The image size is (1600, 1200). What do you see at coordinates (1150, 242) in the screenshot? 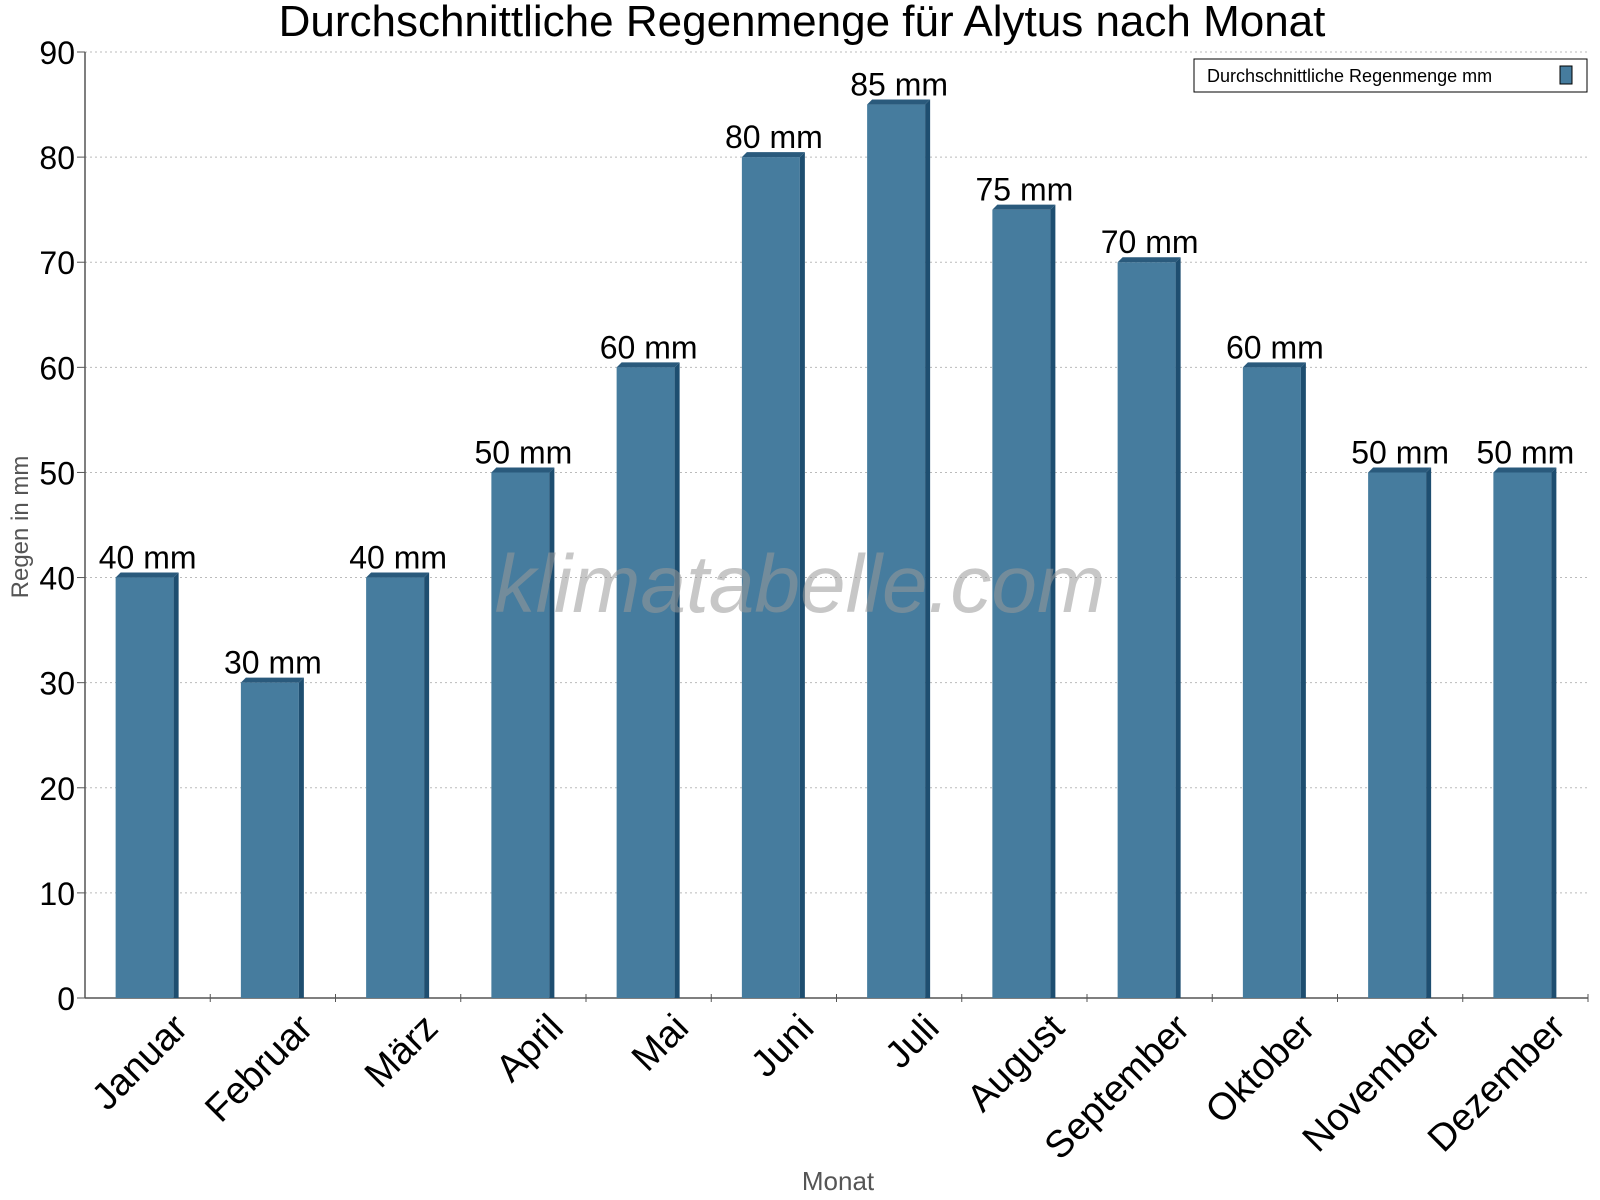
I see `bar-value-label: 70 mm` at bounding box center [1150, 242].